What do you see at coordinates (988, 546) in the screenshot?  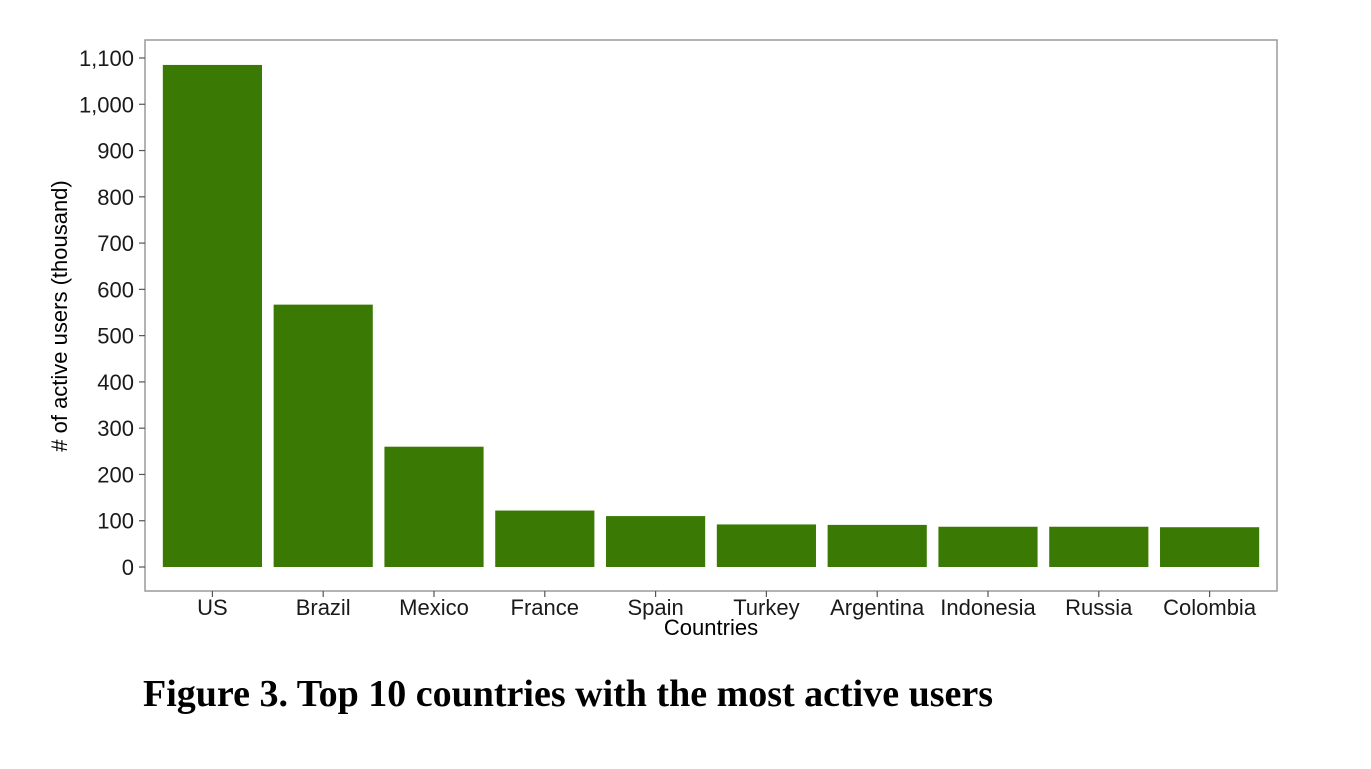 I see `bar-indonesia` at bounding box center [988, 546].